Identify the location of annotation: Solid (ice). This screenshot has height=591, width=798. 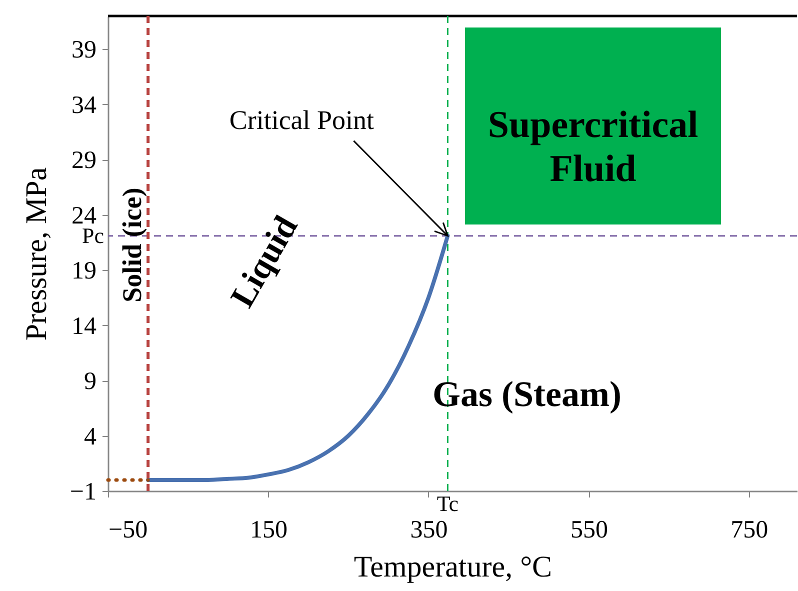
(132, 245).